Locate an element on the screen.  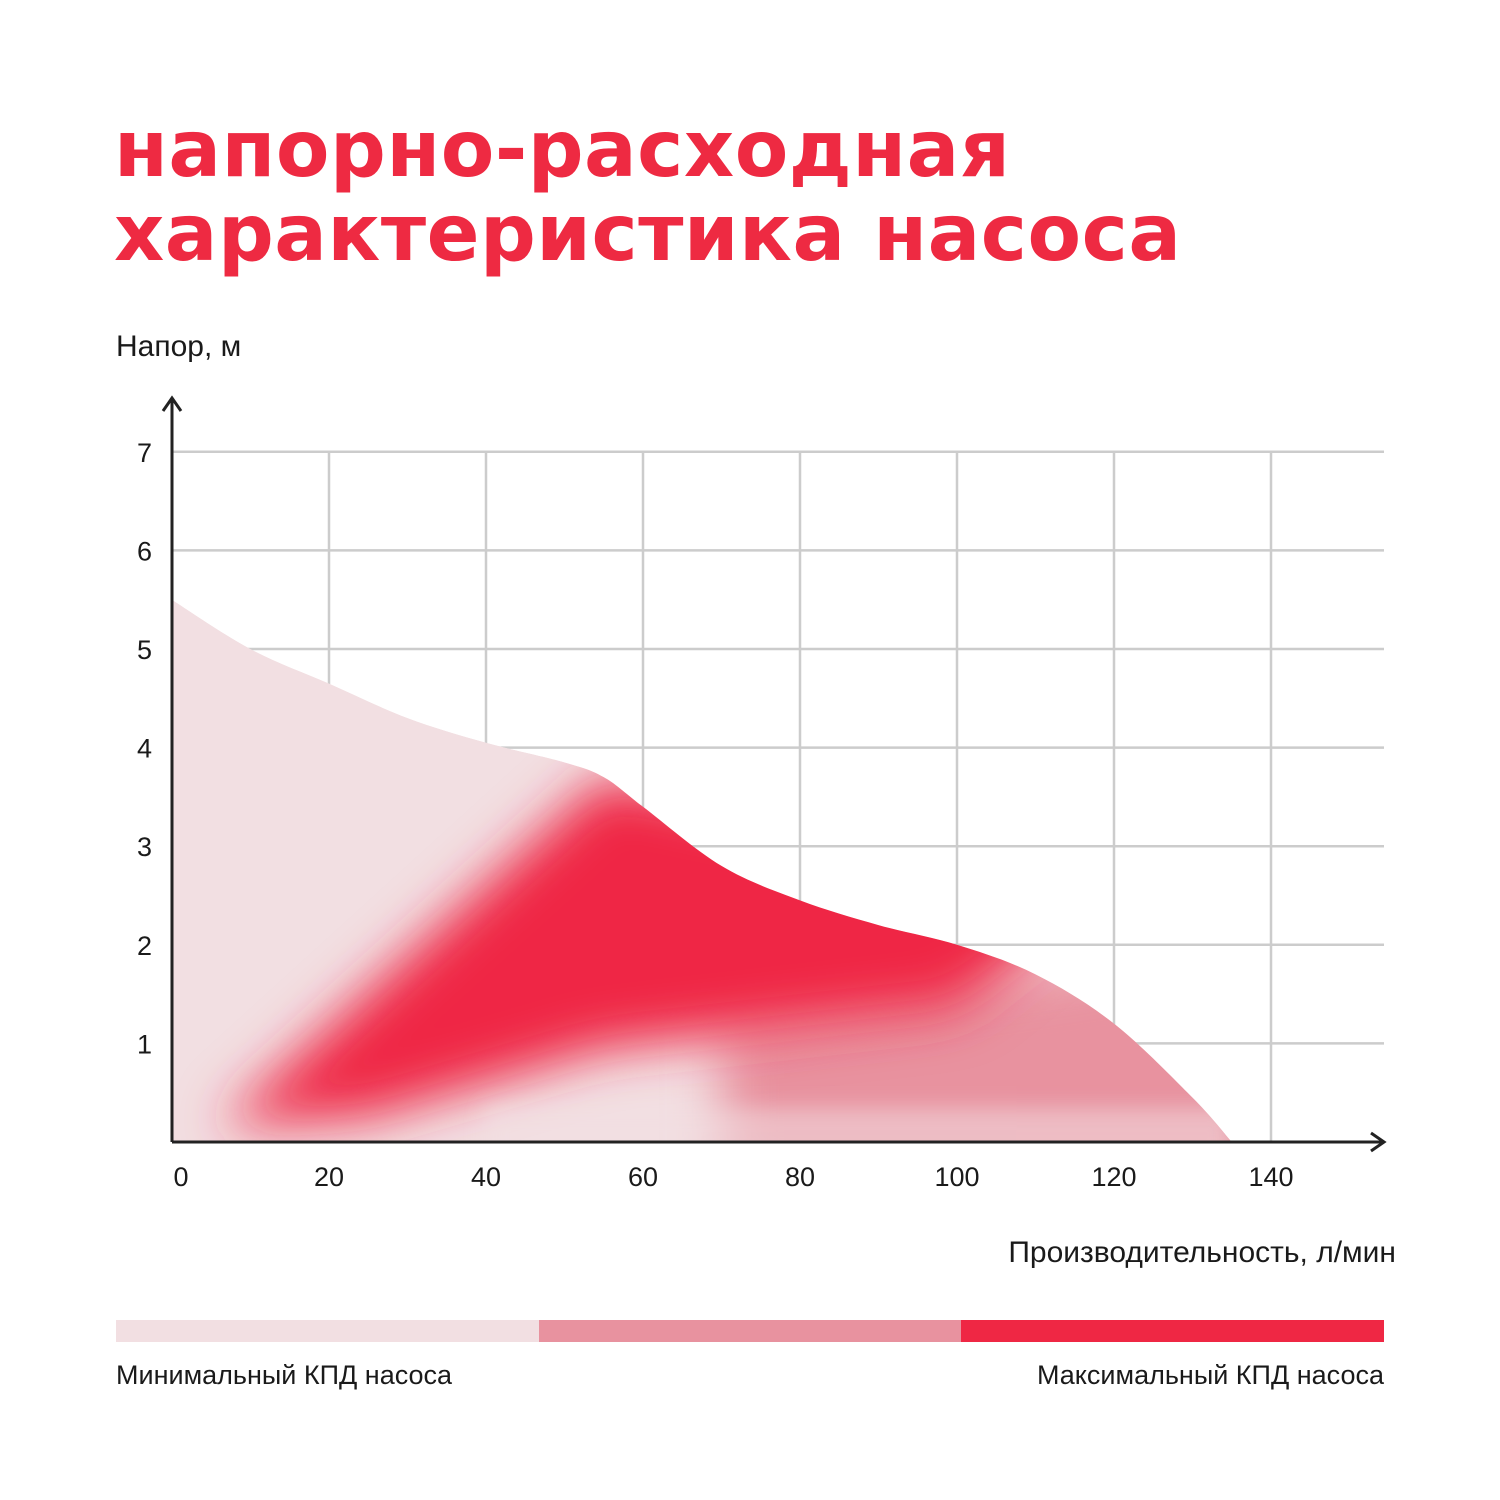
title-line-1: напорно-расходная is located at coordinates (562, 150).